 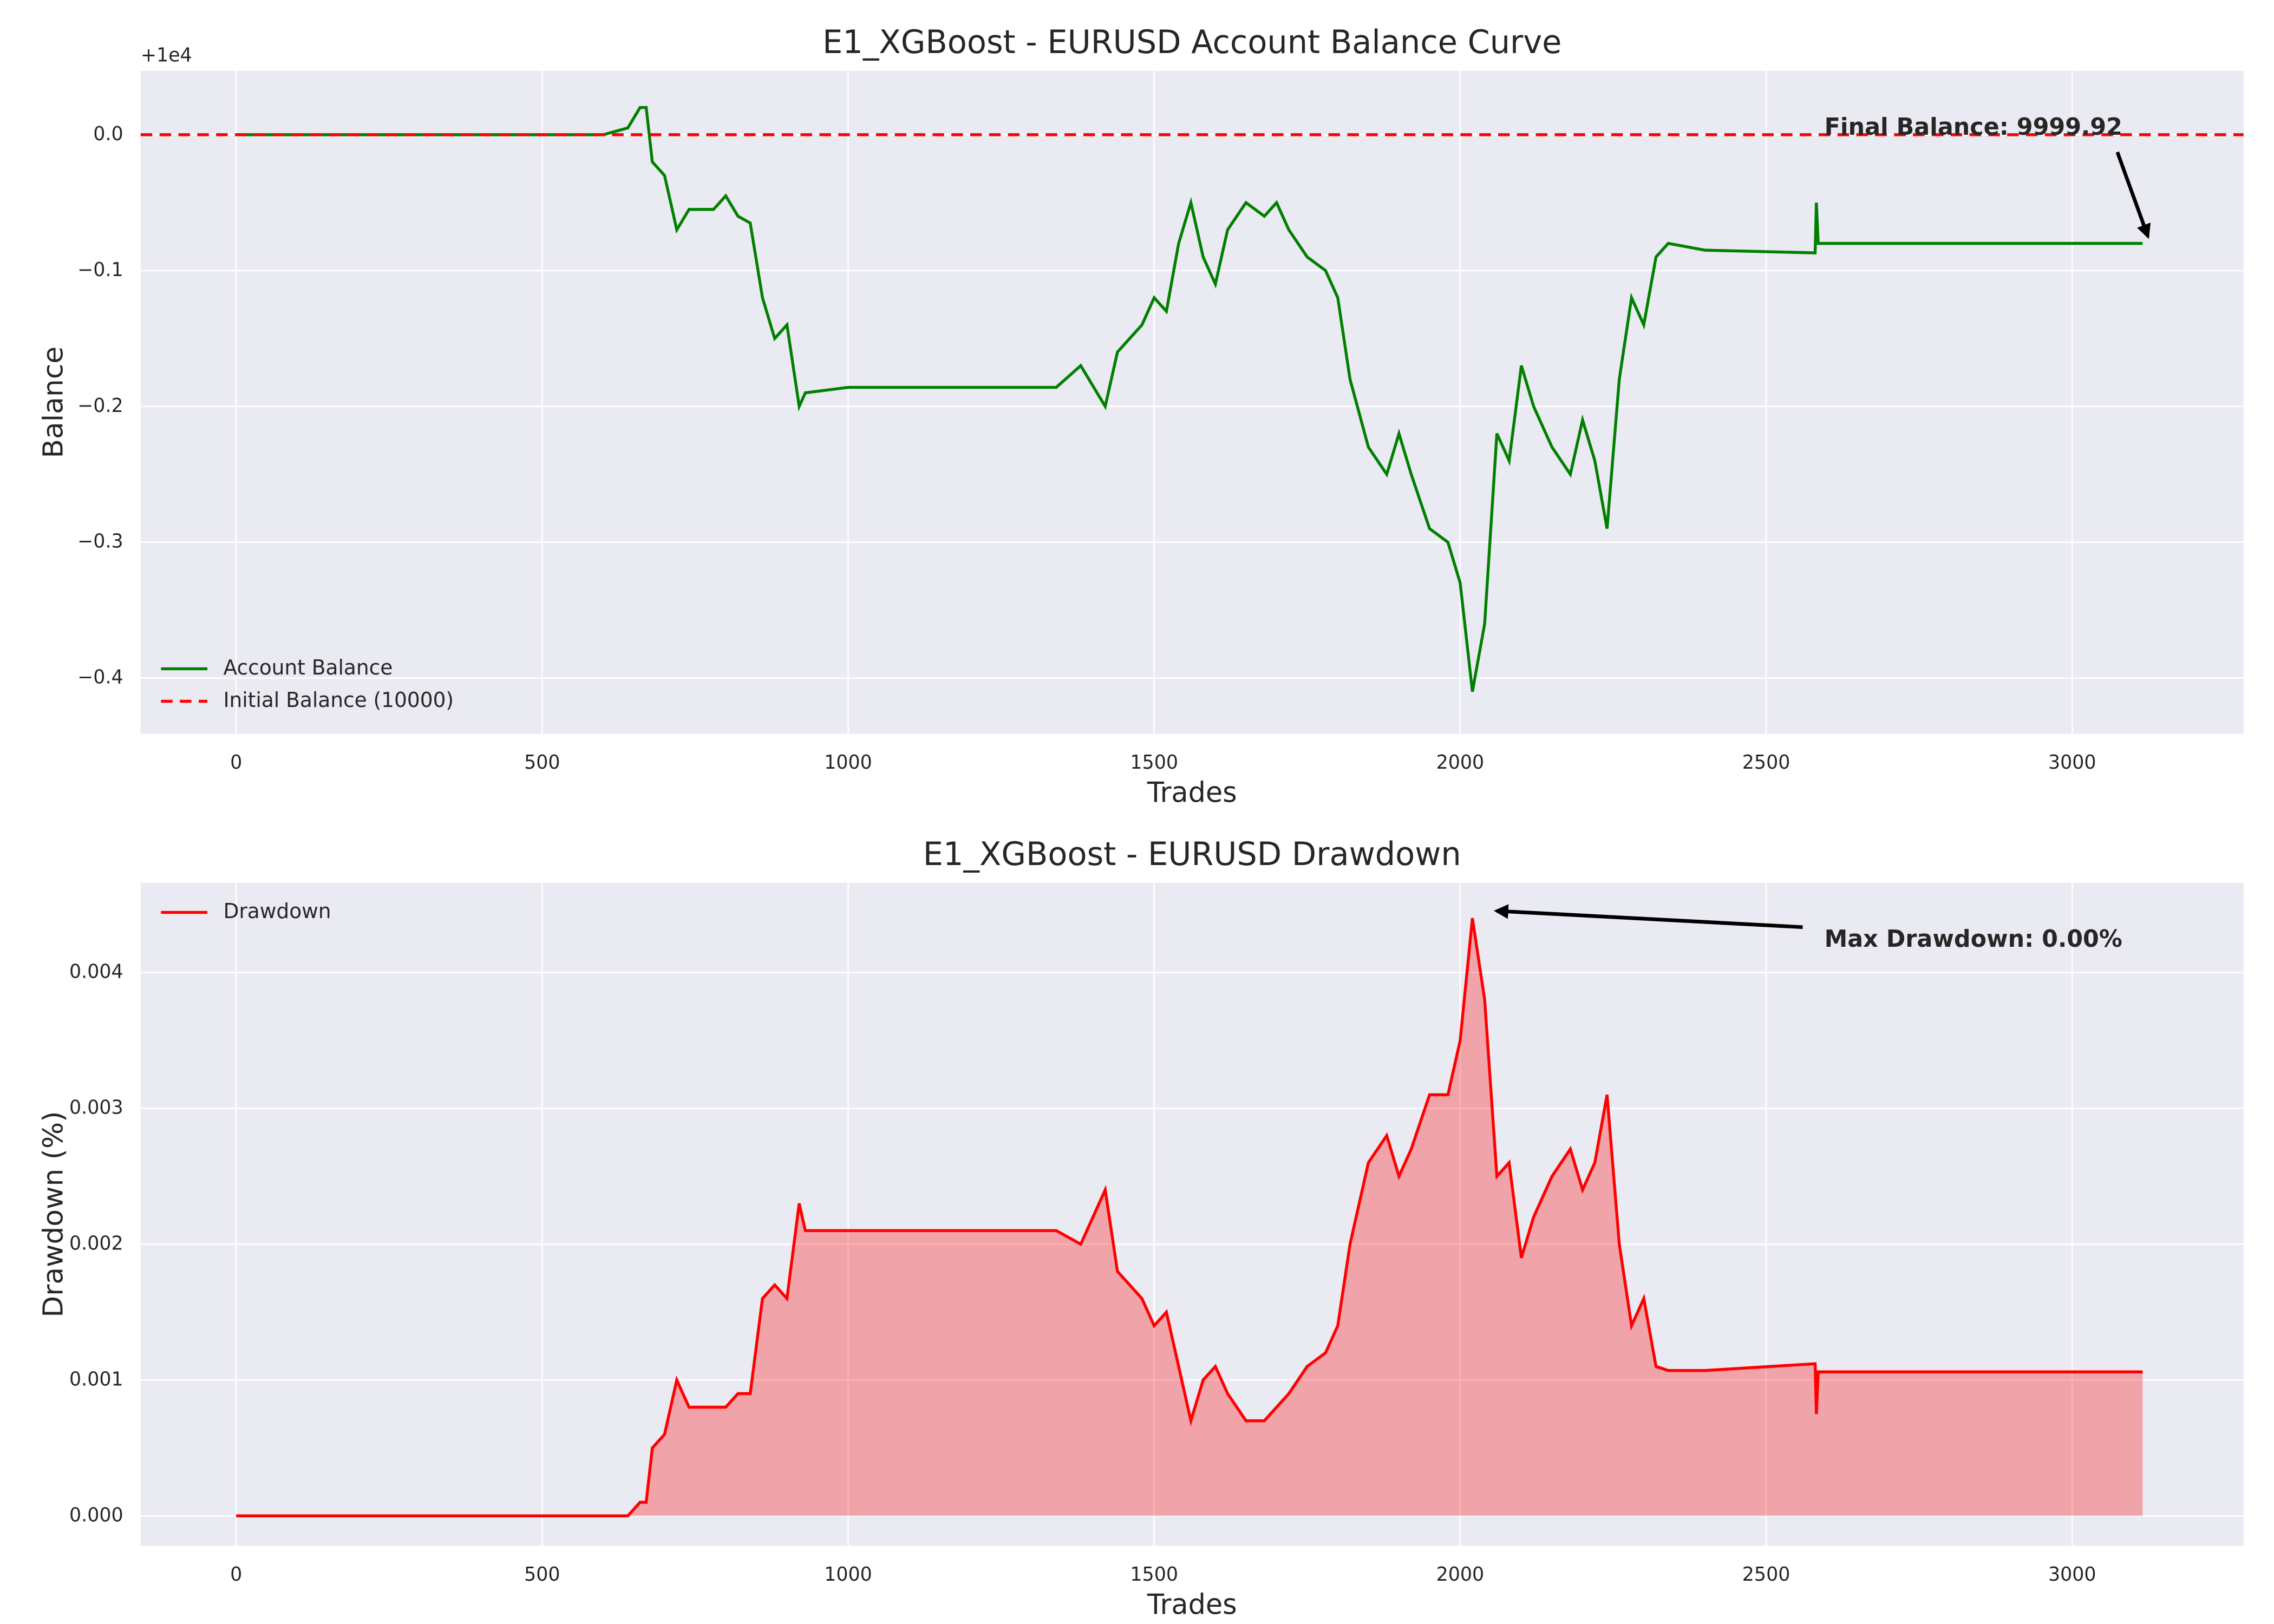 What do you see at coordinates (339, 700) in the screenshot?
I see `legend-label: Initial Balance (10000)` at bounding box center [339, 700].